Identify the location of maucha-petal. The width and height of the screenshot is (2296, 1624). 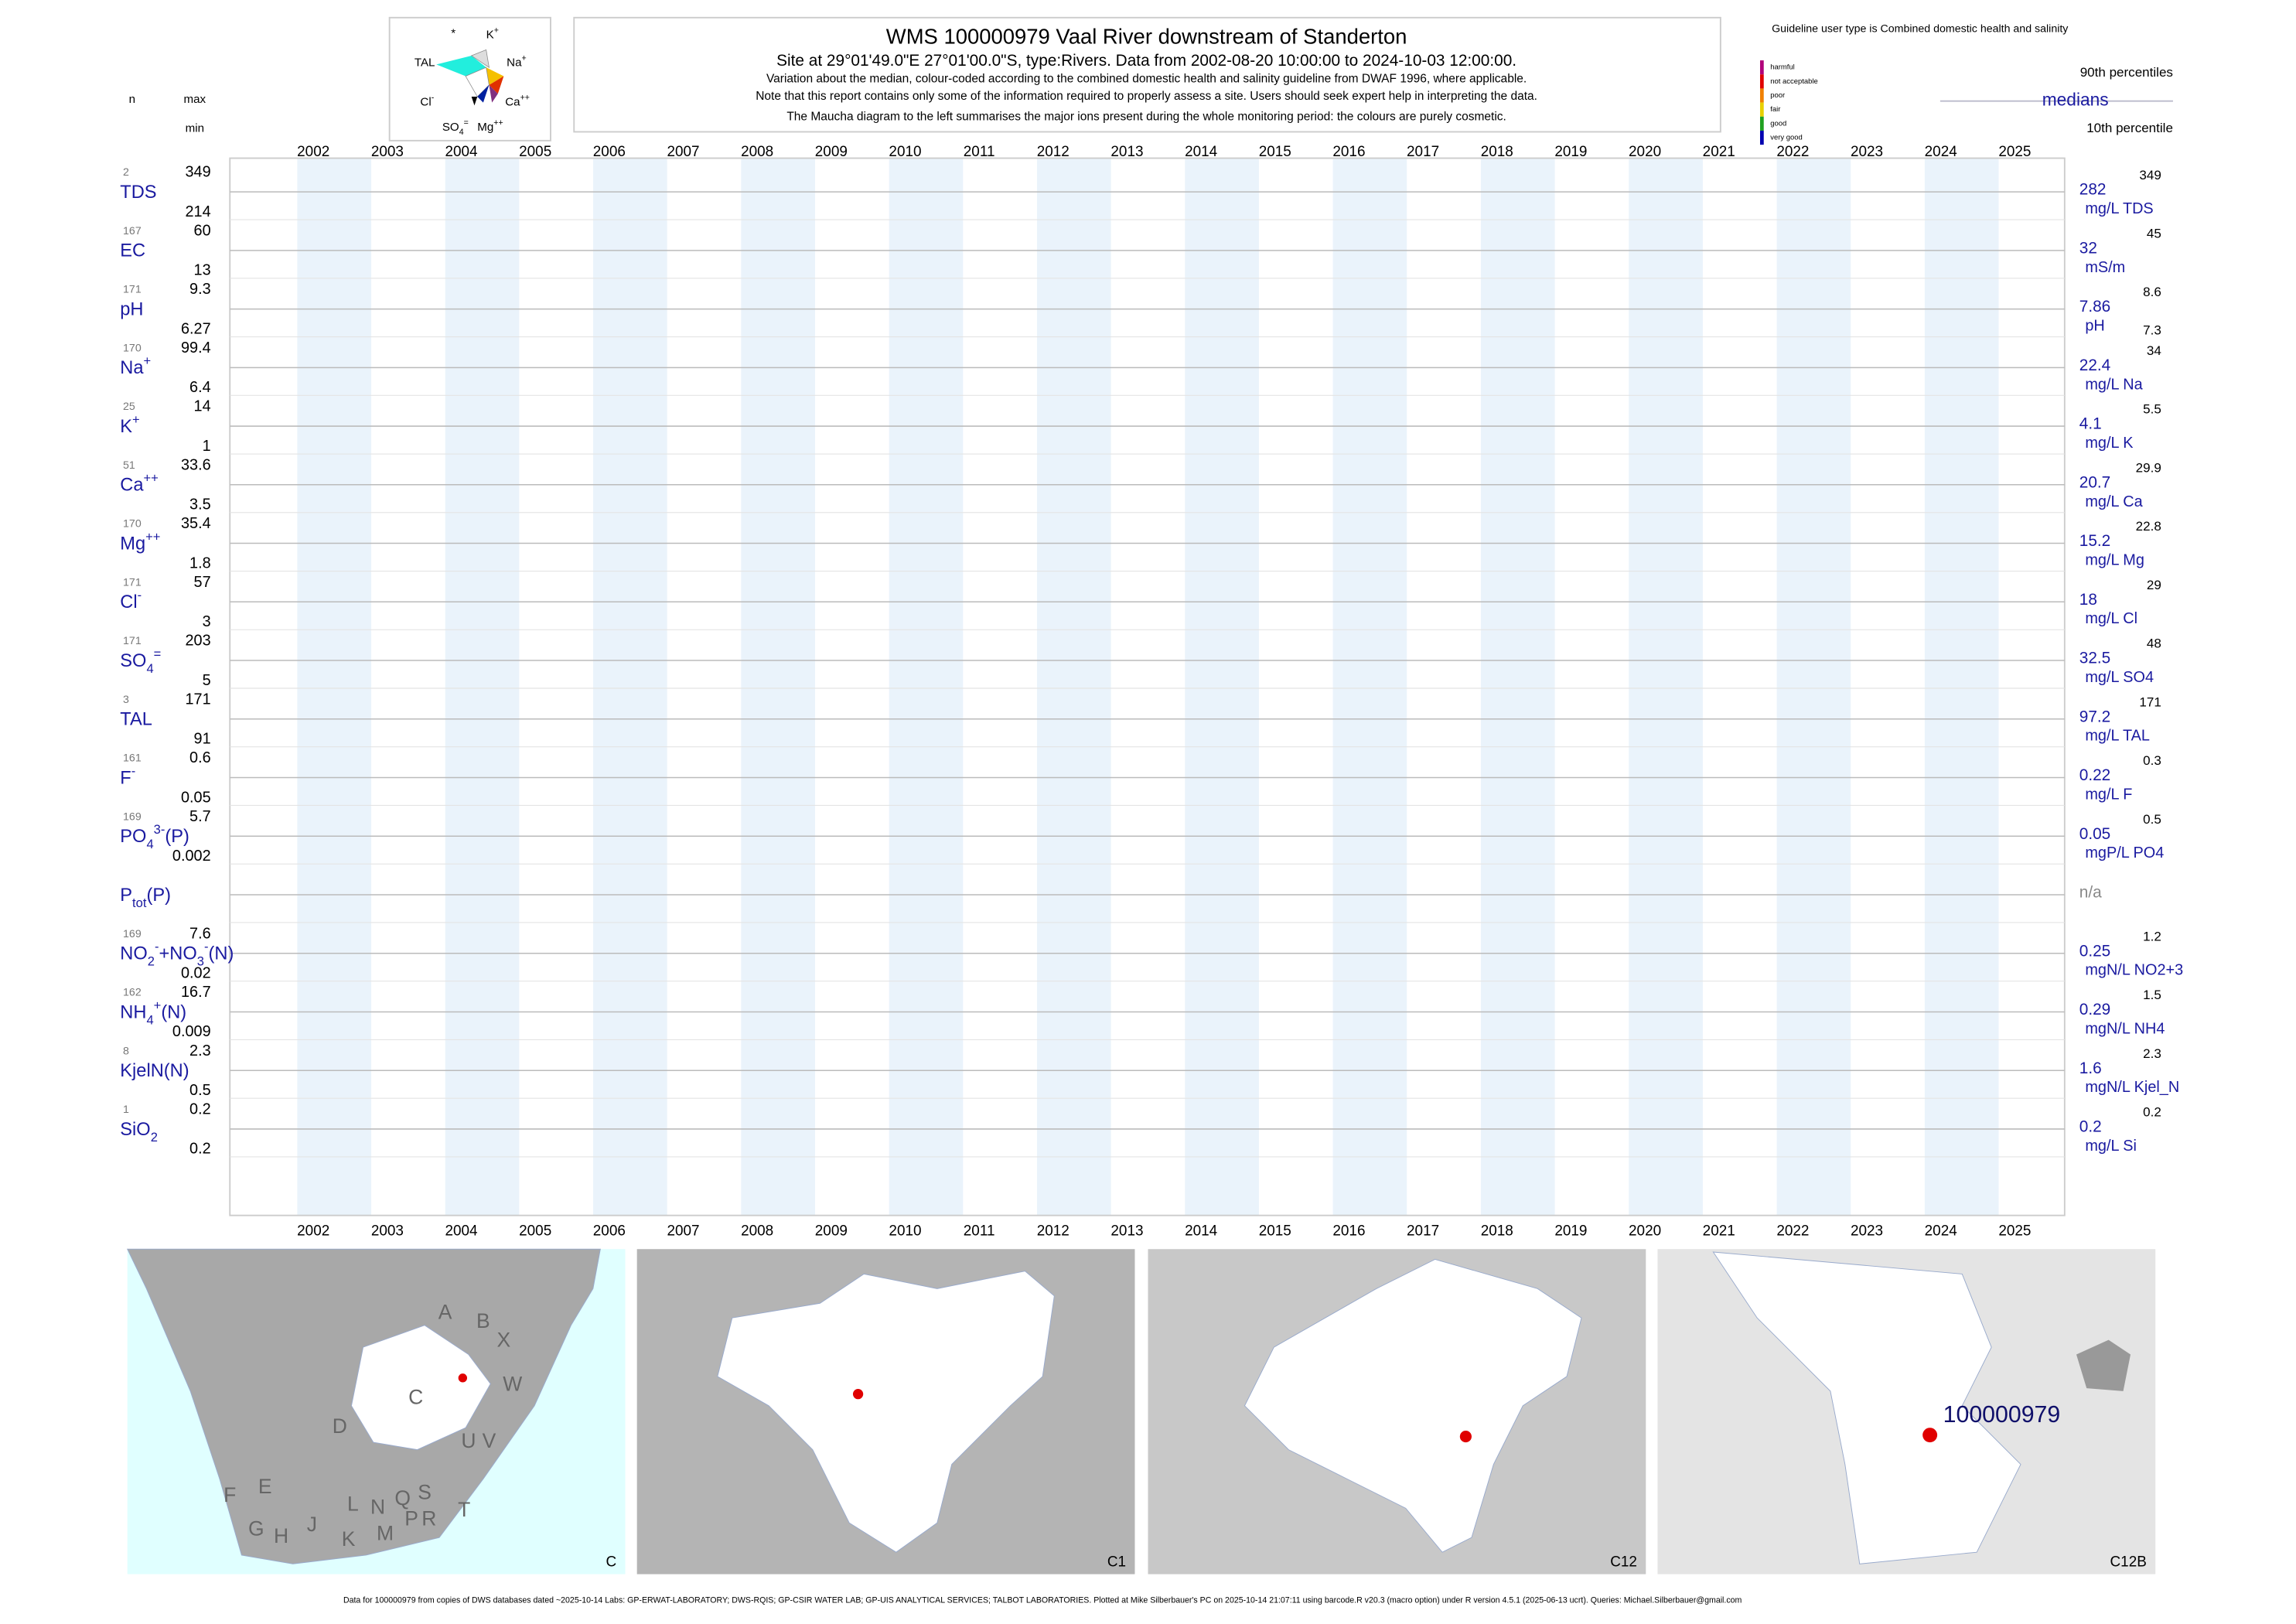
(474, 101).